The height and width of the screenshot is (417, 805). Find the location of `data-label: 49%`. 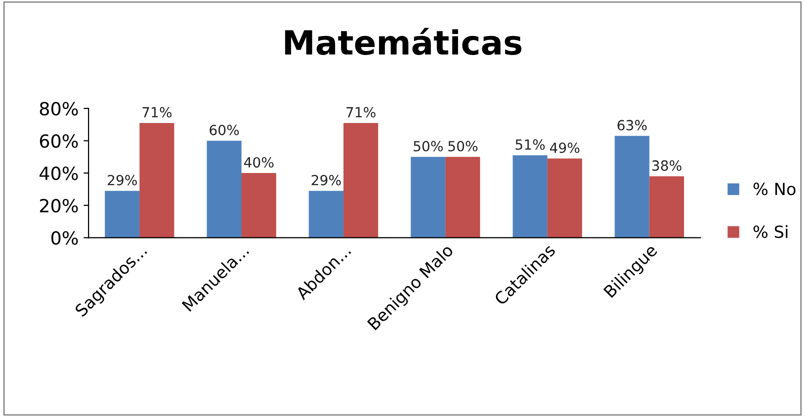

data-label: 49% is located at coordinates (565, 148).